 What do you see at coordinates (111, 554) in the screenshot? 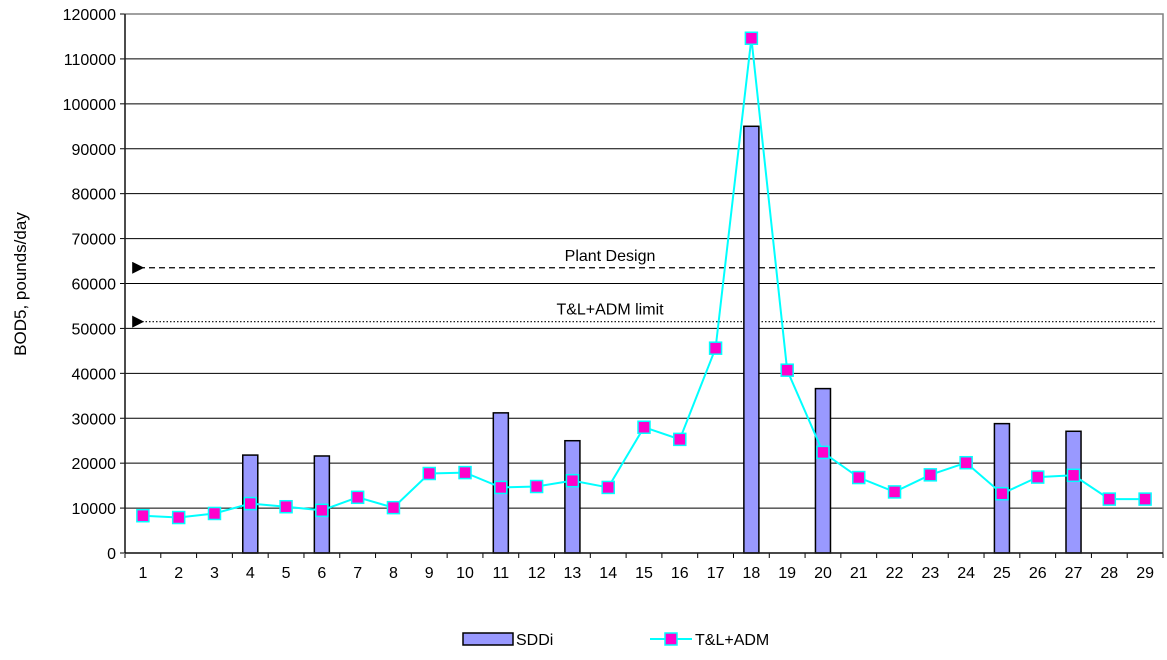
I see `y-tick-label: 0` at bounding box center [111, 554].